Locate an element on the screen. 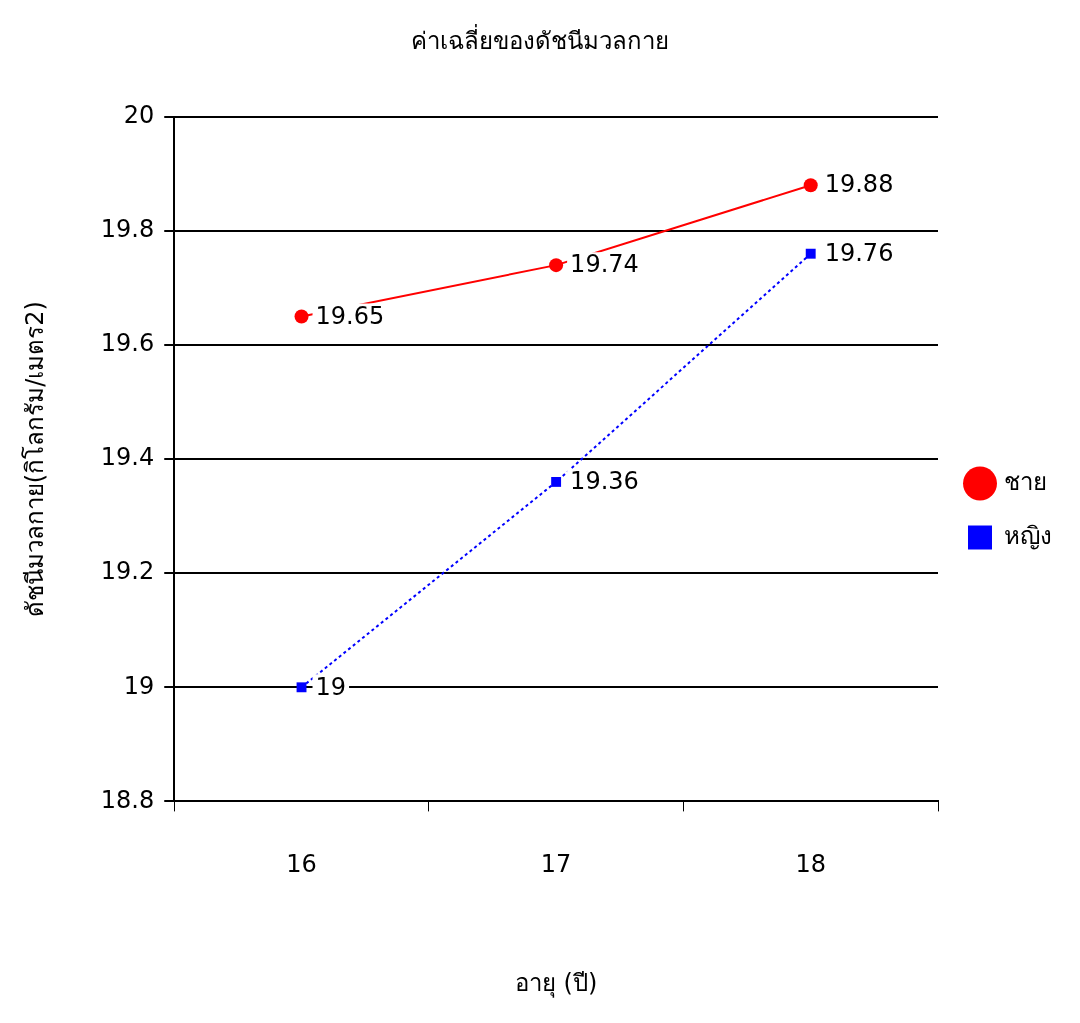 This screenshot has height=1023, width=1080. y-tick-label: 18.8 is located at coordinates (127, 799).